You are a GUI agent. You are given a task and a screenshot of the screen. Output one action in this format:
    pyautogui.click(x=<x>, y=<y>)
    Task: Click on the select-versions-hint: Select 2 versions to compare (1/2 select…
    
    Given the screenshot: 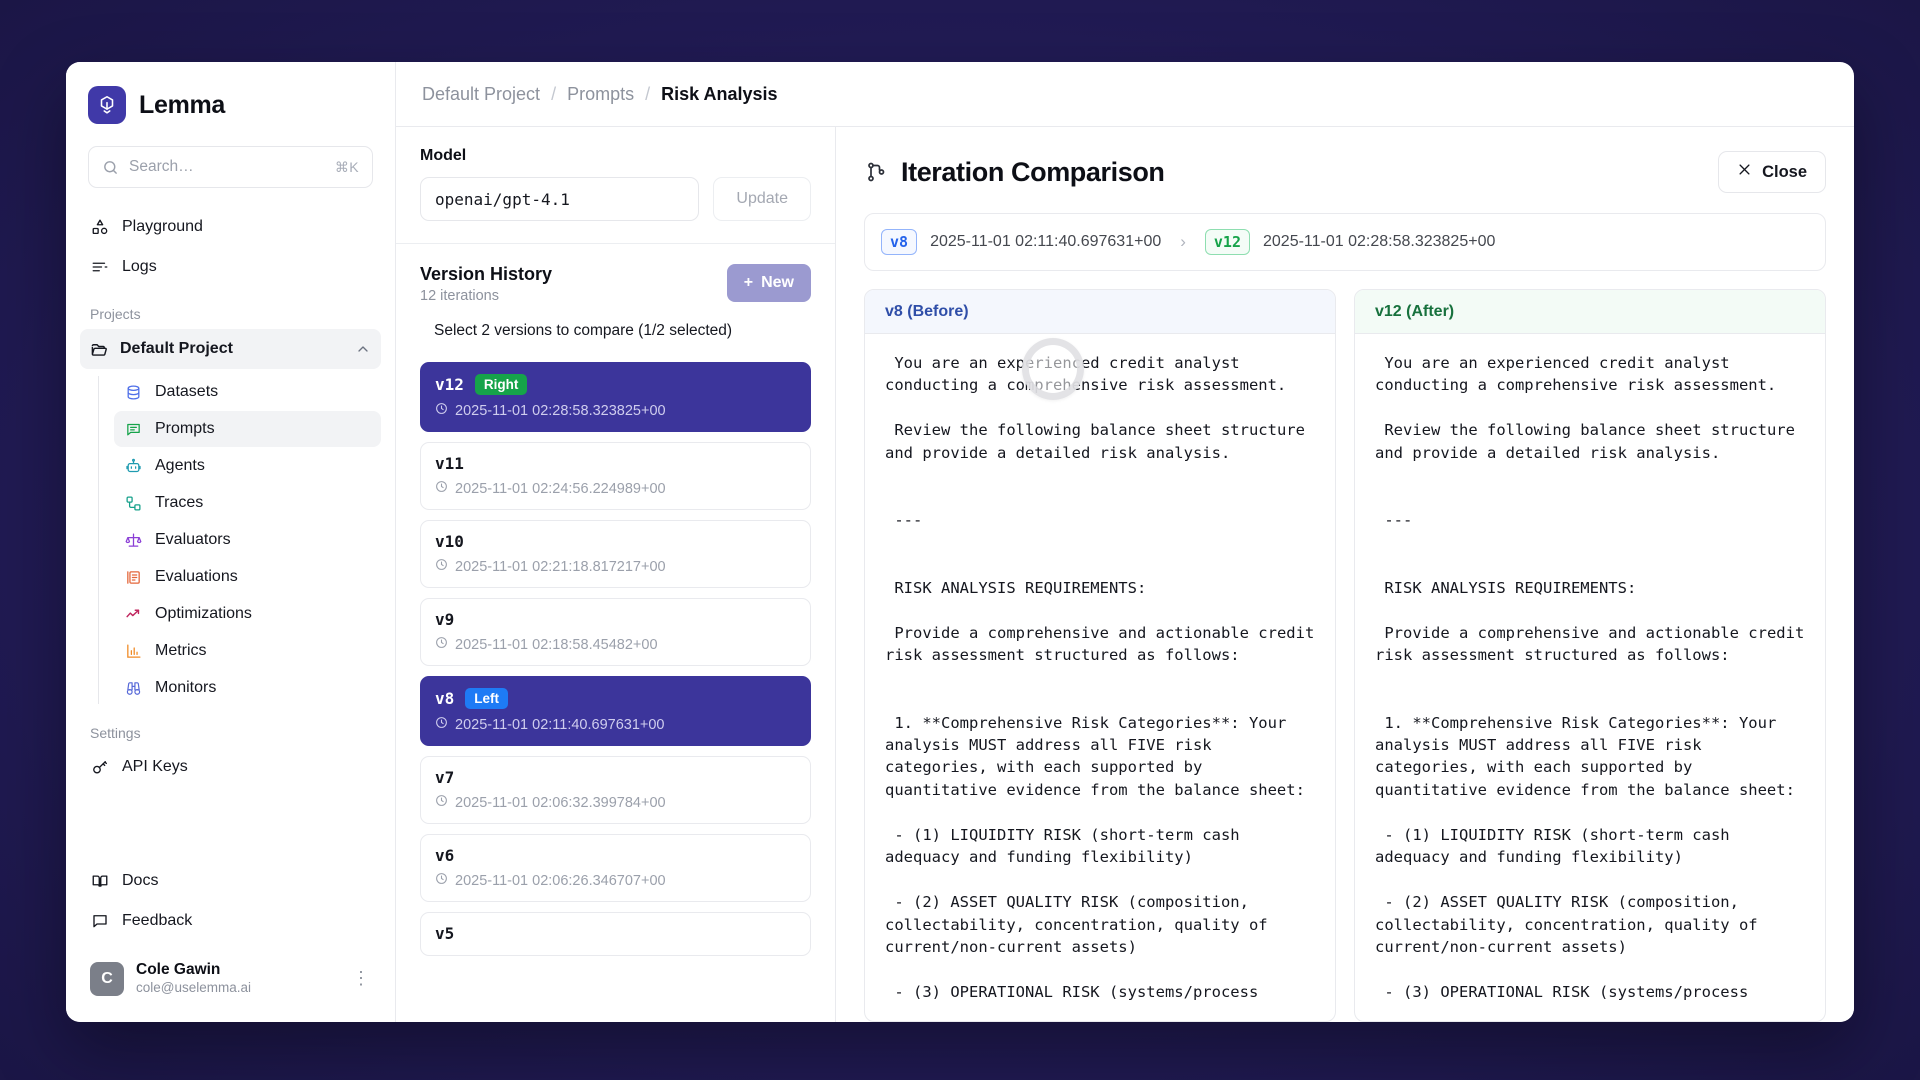 What is the action you would take?
    pyautogui.click(x=583, y=330)
    